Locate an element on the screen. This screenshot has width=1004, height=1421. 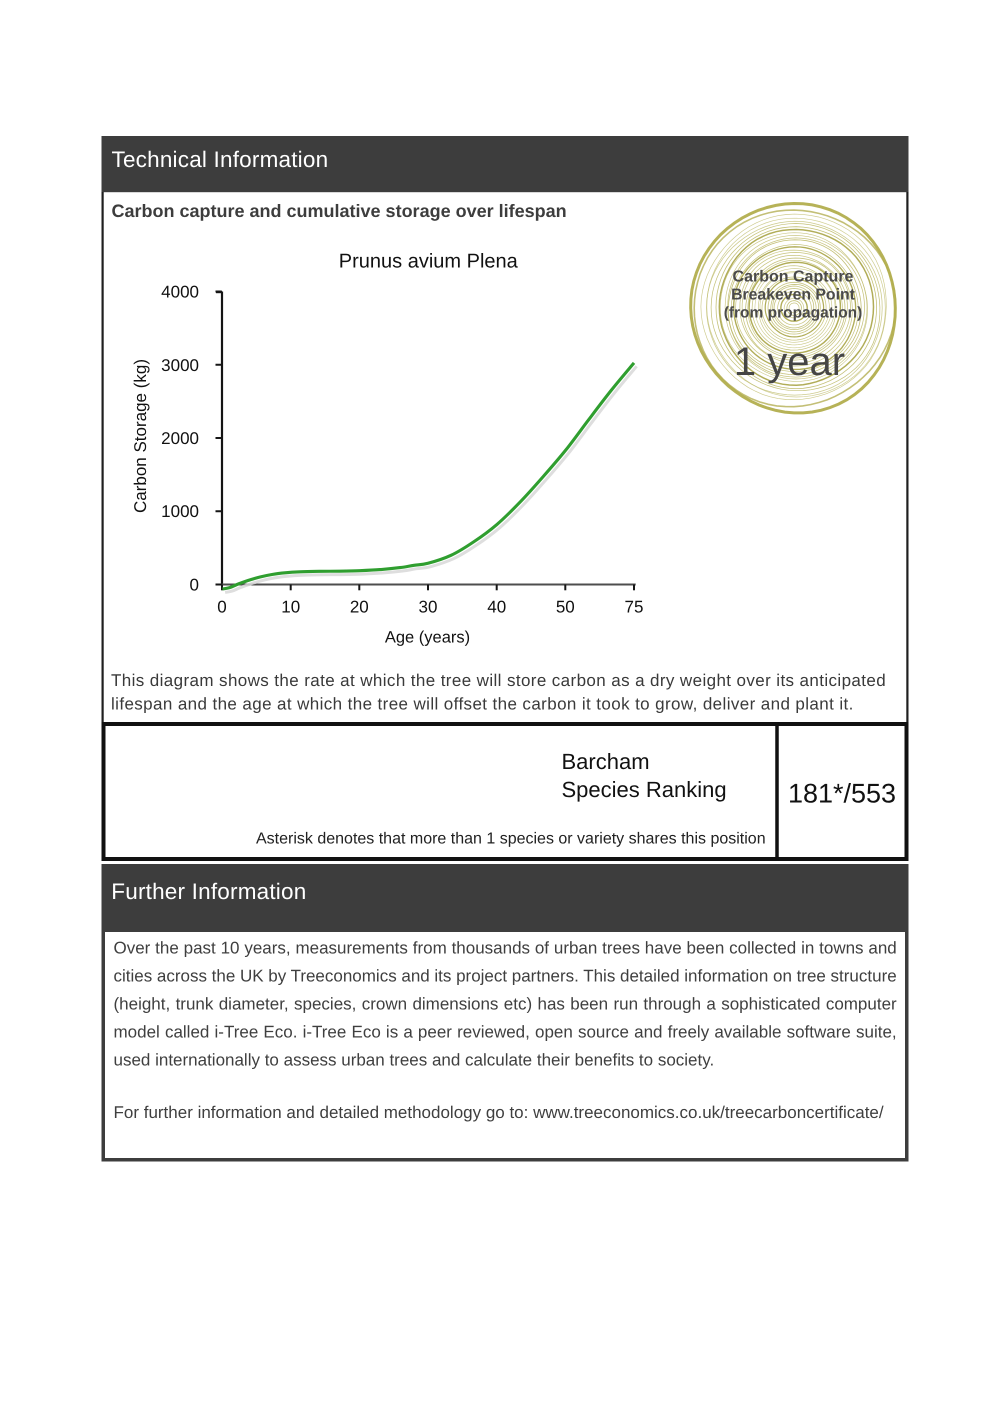
svg-text: Breakeven Point is located at coordinates (793, 295).